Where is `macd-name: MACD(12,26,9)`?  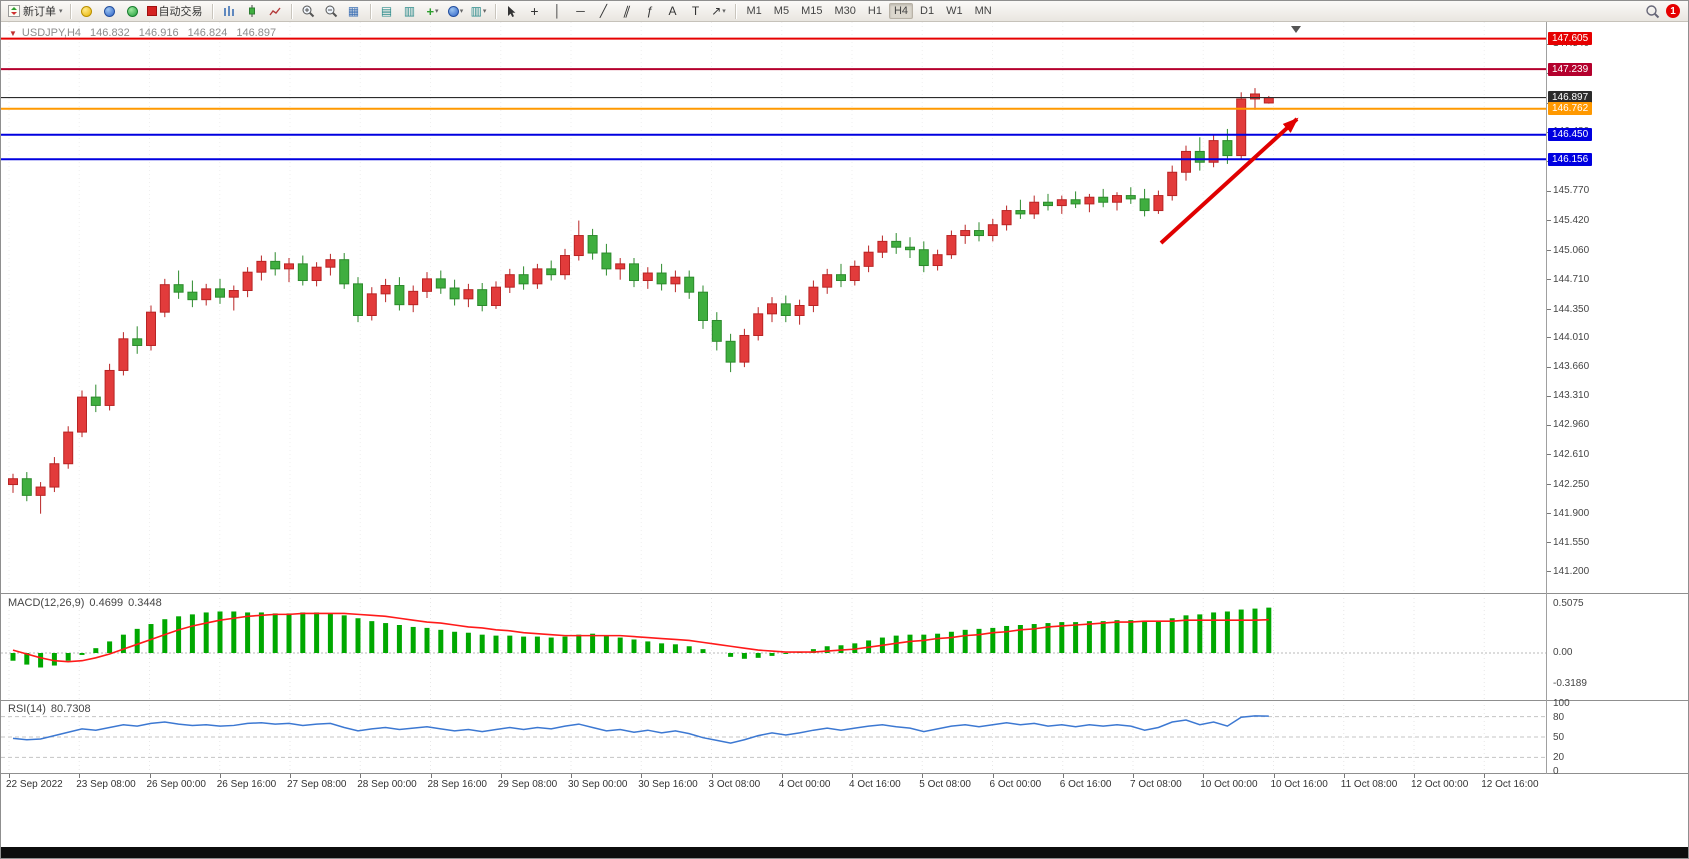
macd-name: MACD(12,26,9) is located at coordinates (46, 603).